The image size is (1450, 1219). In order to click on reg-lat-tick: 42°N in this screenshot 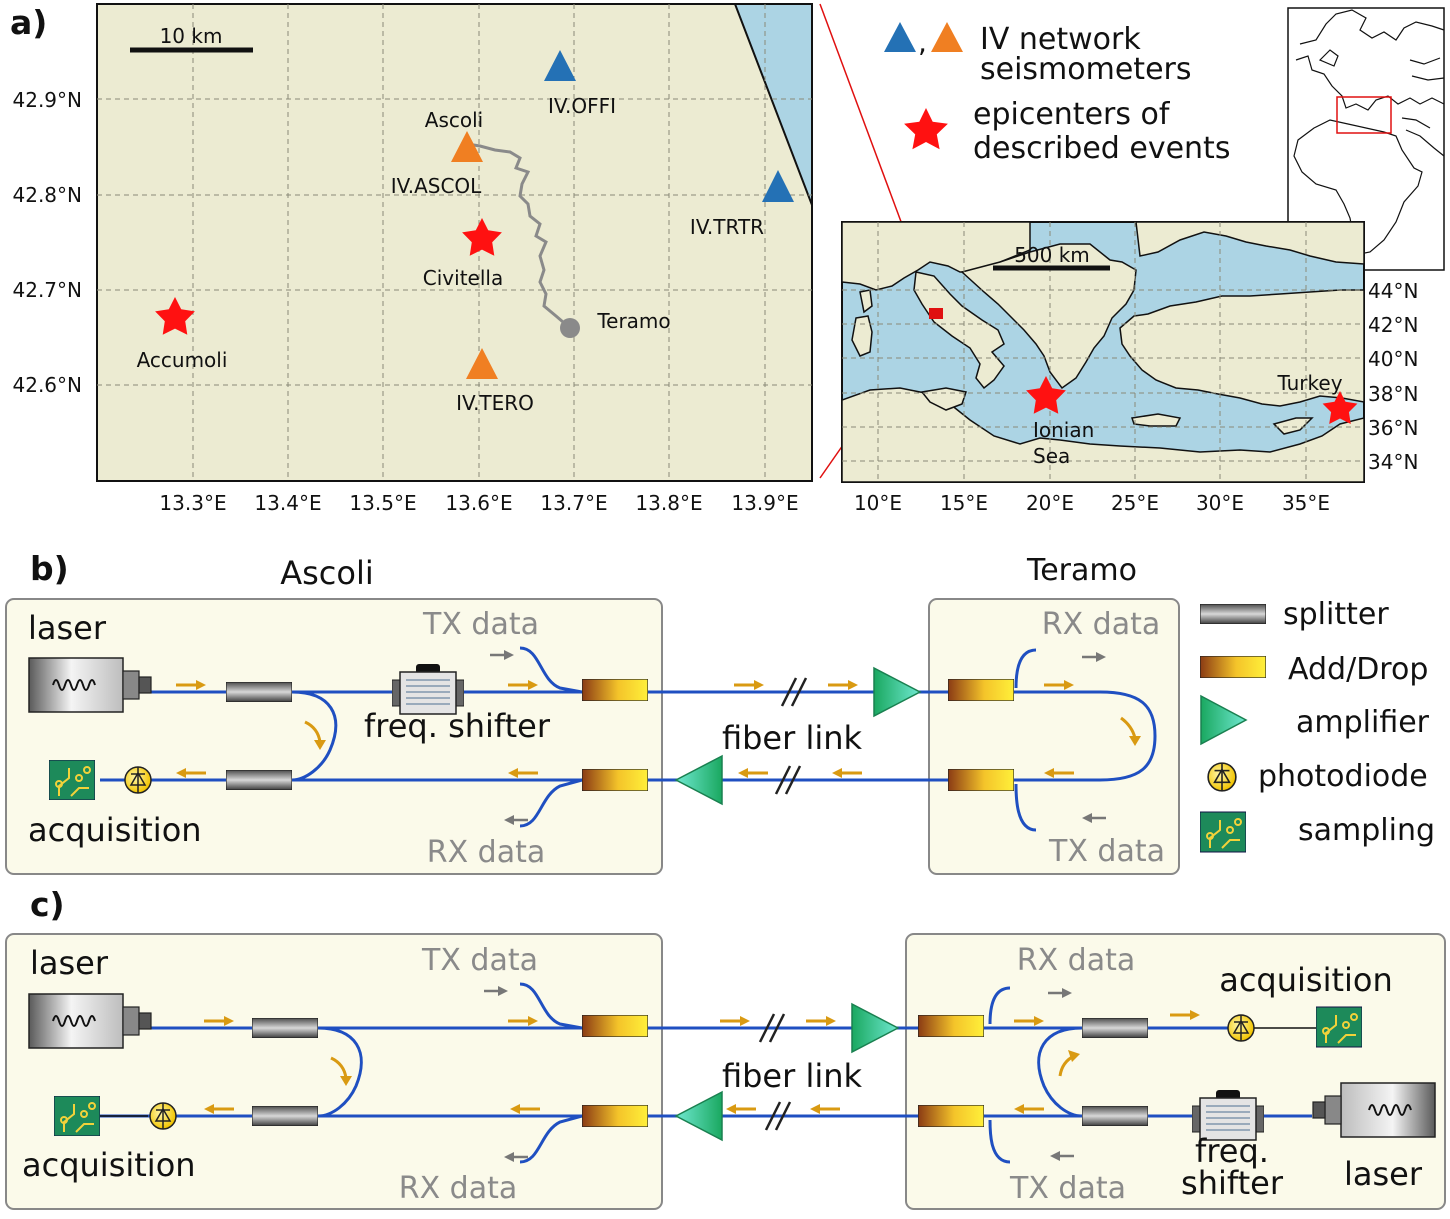, I will do `click(1393, 325)`.